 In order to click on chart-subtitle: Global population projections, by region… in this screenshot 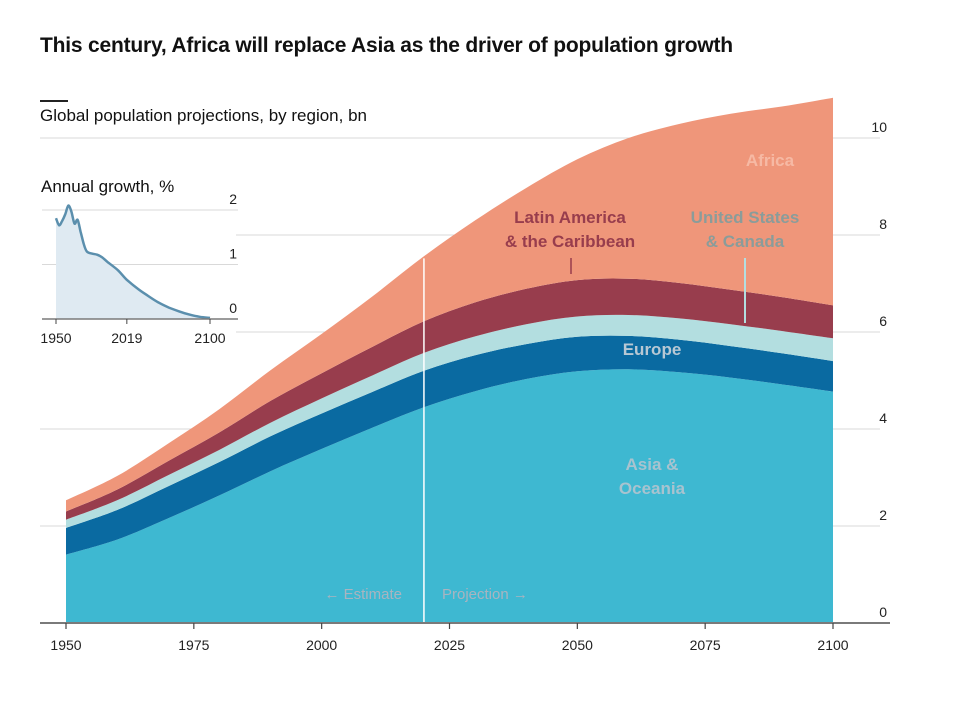, I will do `click(203, 115)`.